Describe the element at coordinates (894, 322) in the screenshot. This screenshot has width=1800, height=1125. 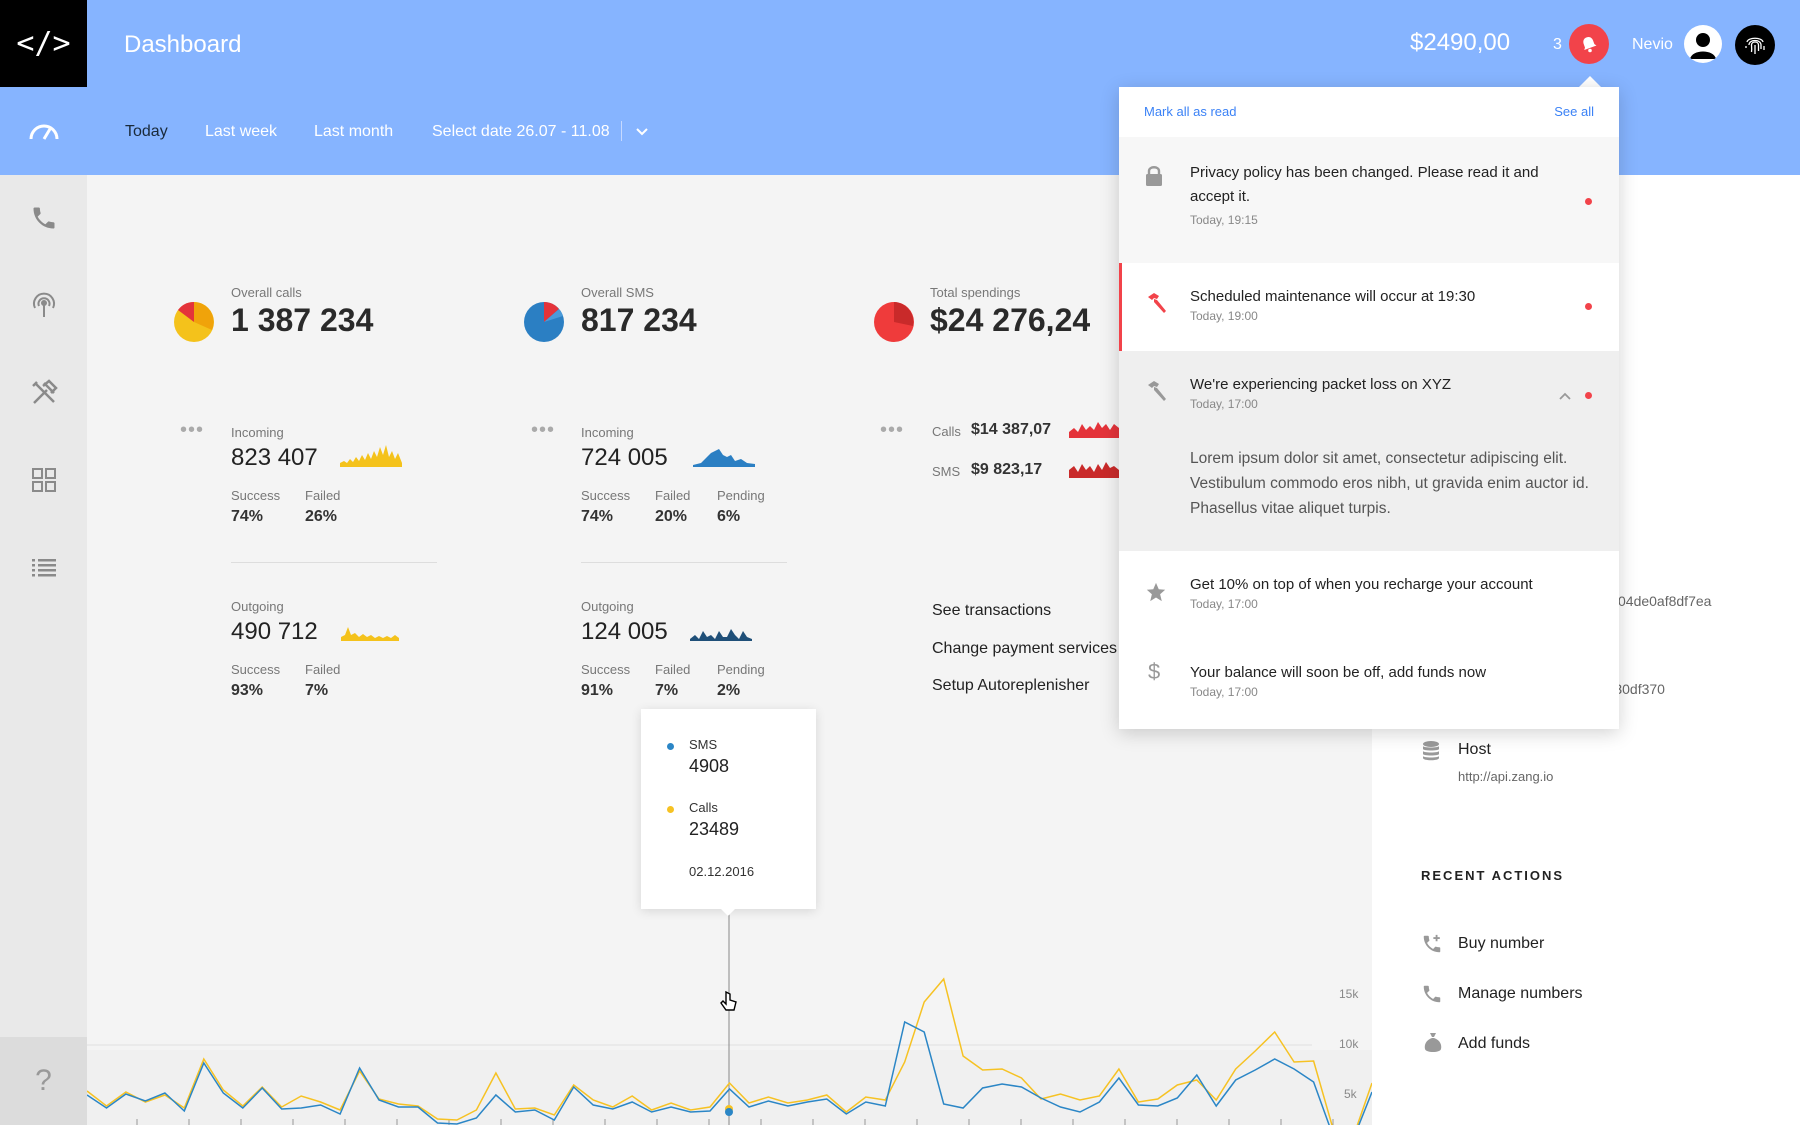
I see `spendings-pie-icon` at that location.